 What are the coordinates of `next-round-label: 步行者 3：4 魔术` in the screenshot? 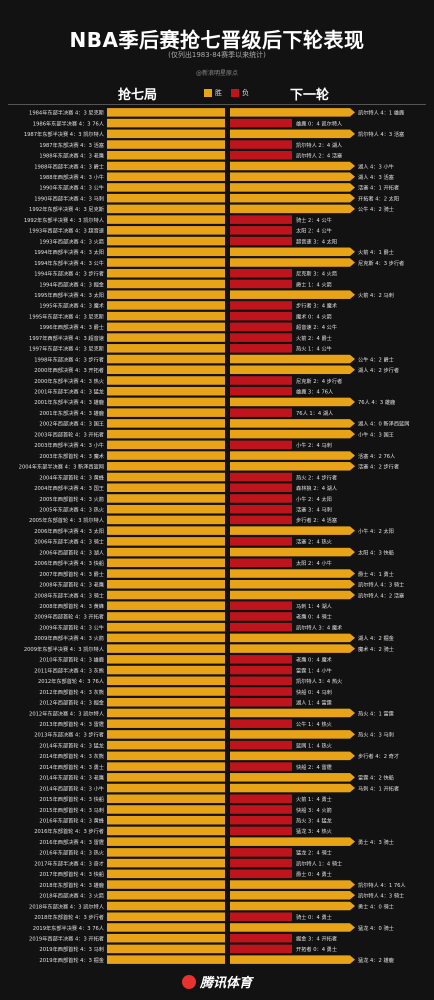 It's located at (316, 306).